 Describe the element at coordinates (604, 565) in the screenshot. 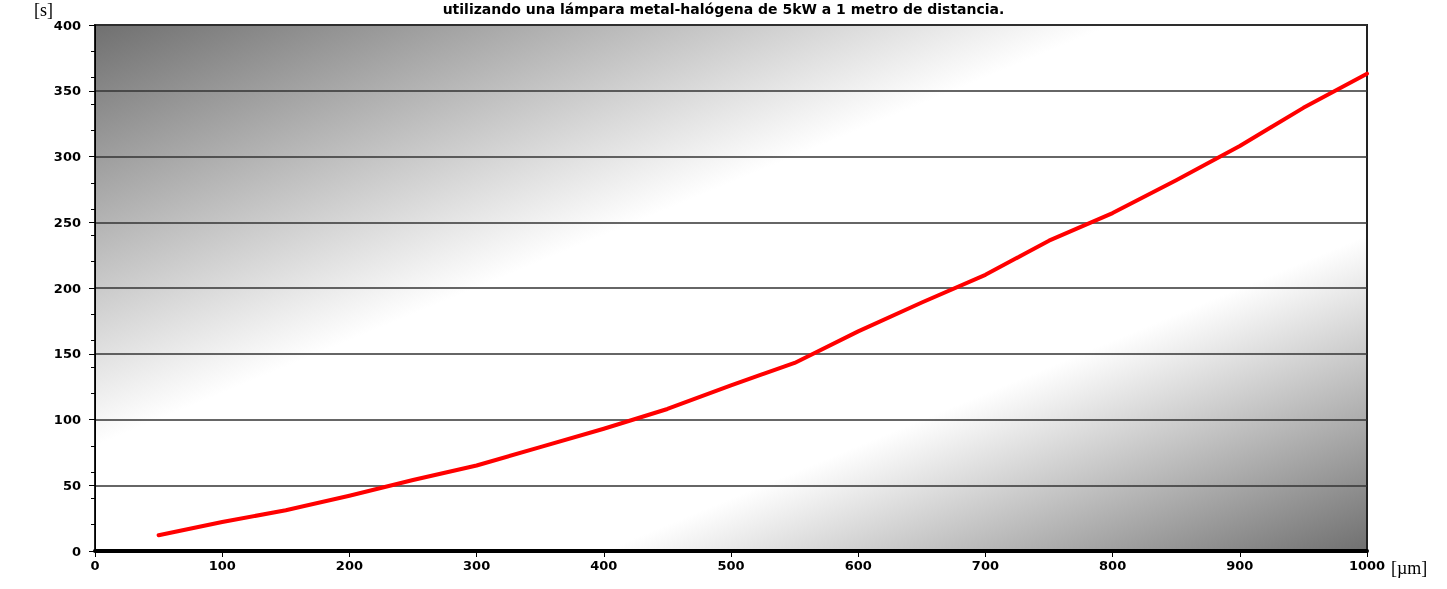

I see `x-tick-label: 400` at that location.